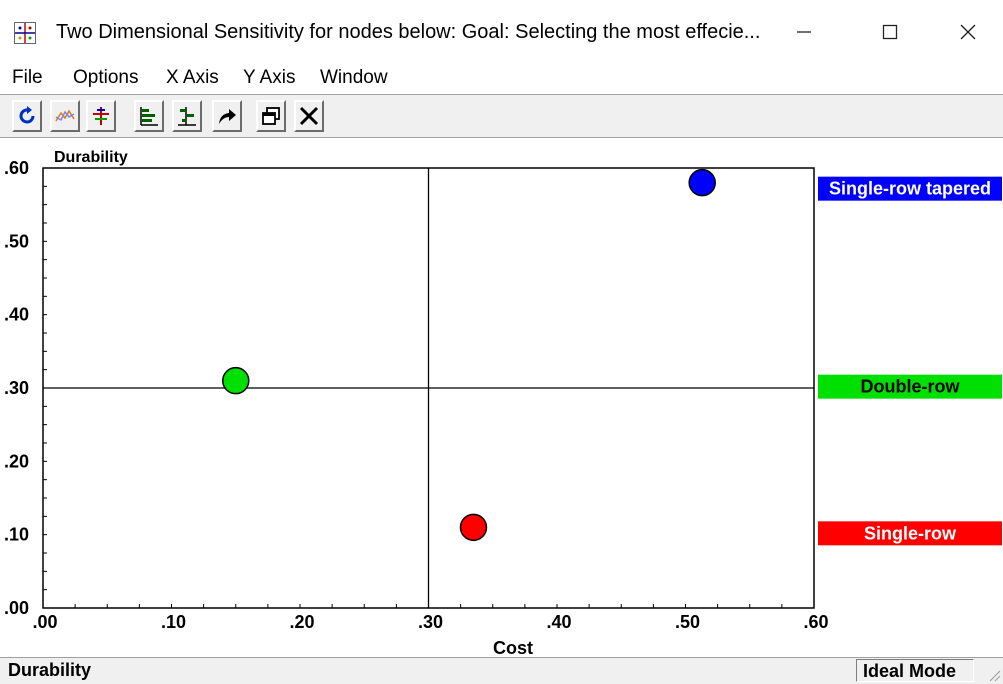 This screenshot has width=1003, height=684. I want to click on menu-x-axis: X Axis, so click(192, 77).